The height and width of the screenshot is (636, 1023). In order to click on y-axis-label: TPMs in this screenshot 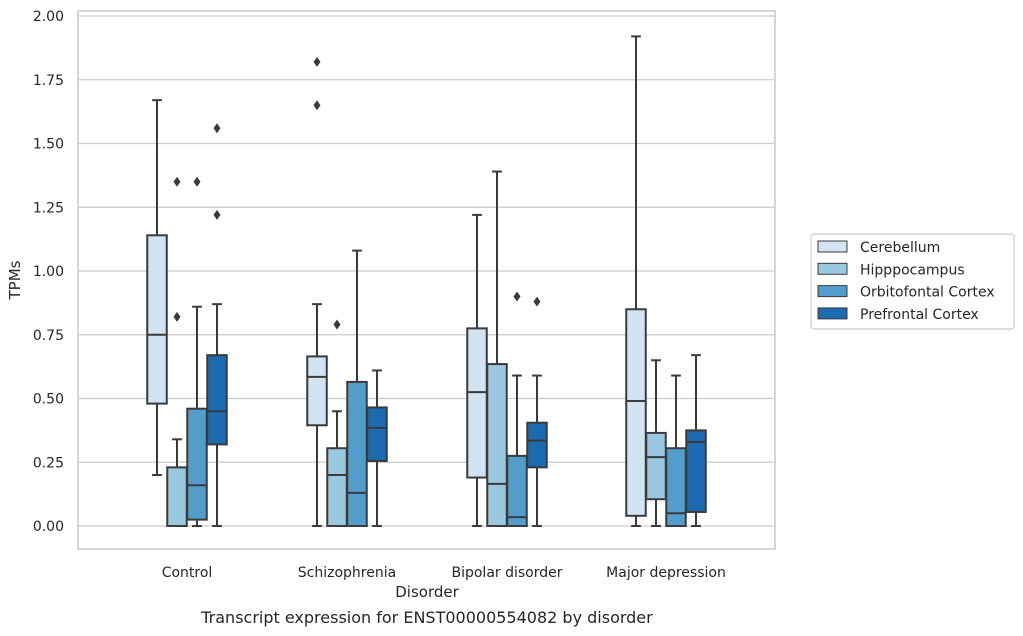, I will do `click(15, 280)`.